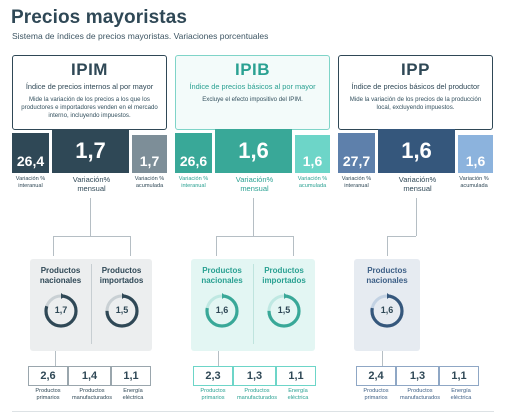 The width and height of the screenshot is (506, 419). What do you see at coordinates (213, 376) in the screenshot?
I see `breakdown-value: 2,3` at bounding box center [213, 376].